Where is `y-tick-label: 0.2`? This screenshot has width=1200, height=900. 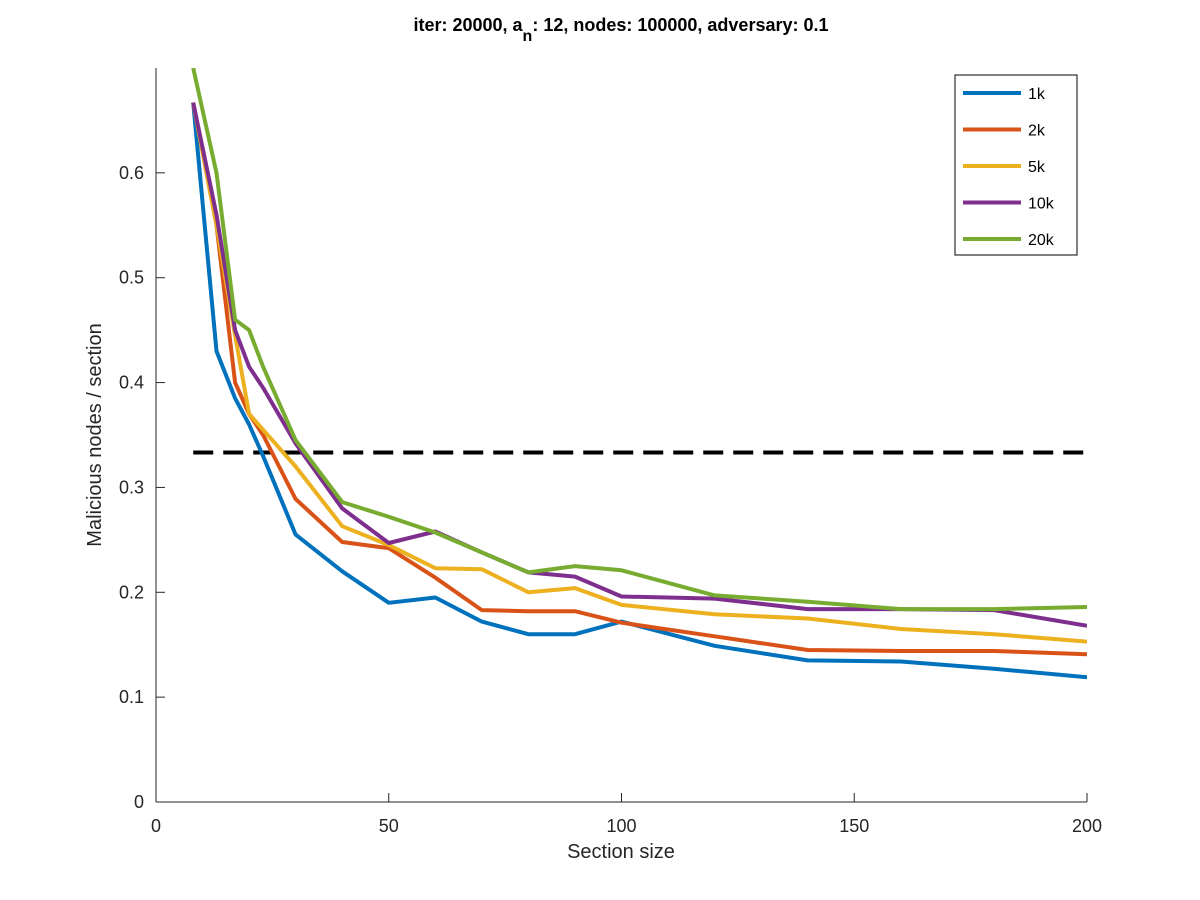 y-tick-label: 0.2 is located at coordinates (131, 592).